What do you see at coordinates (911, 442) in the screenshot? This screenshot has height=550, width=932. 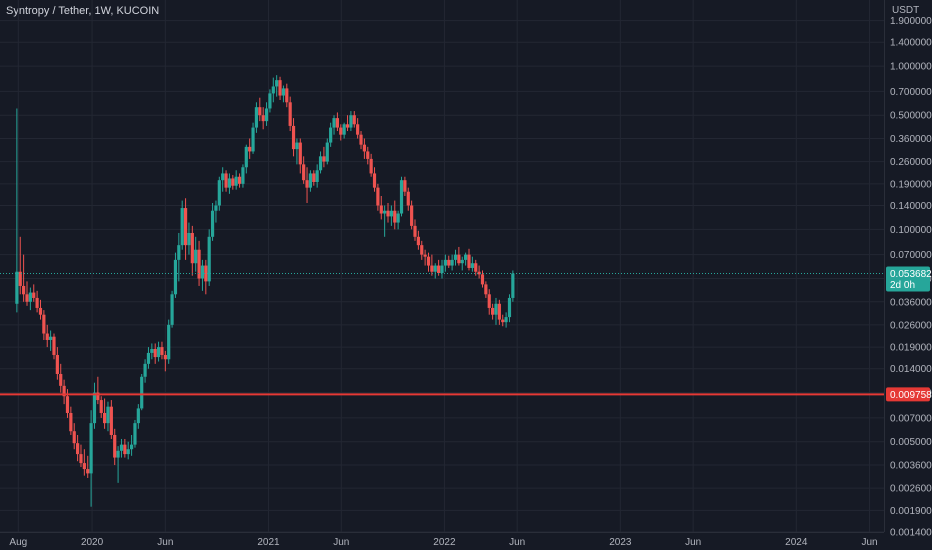 I see `y-tick-label: 0.005000` at bounding box center [911, 442].